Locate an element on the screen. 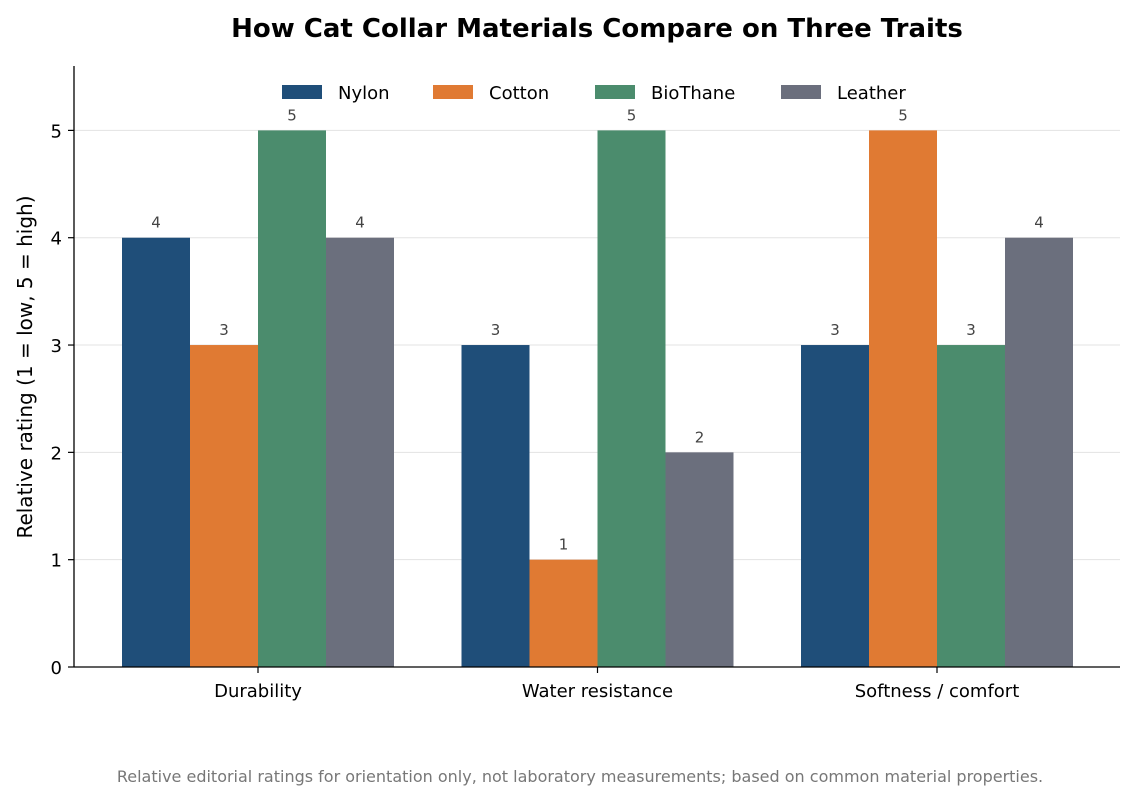 Image resolution: width=1135 pixels, height=801 pixels. x-tick-label: Water resistance is located at coordinates (597, 691).